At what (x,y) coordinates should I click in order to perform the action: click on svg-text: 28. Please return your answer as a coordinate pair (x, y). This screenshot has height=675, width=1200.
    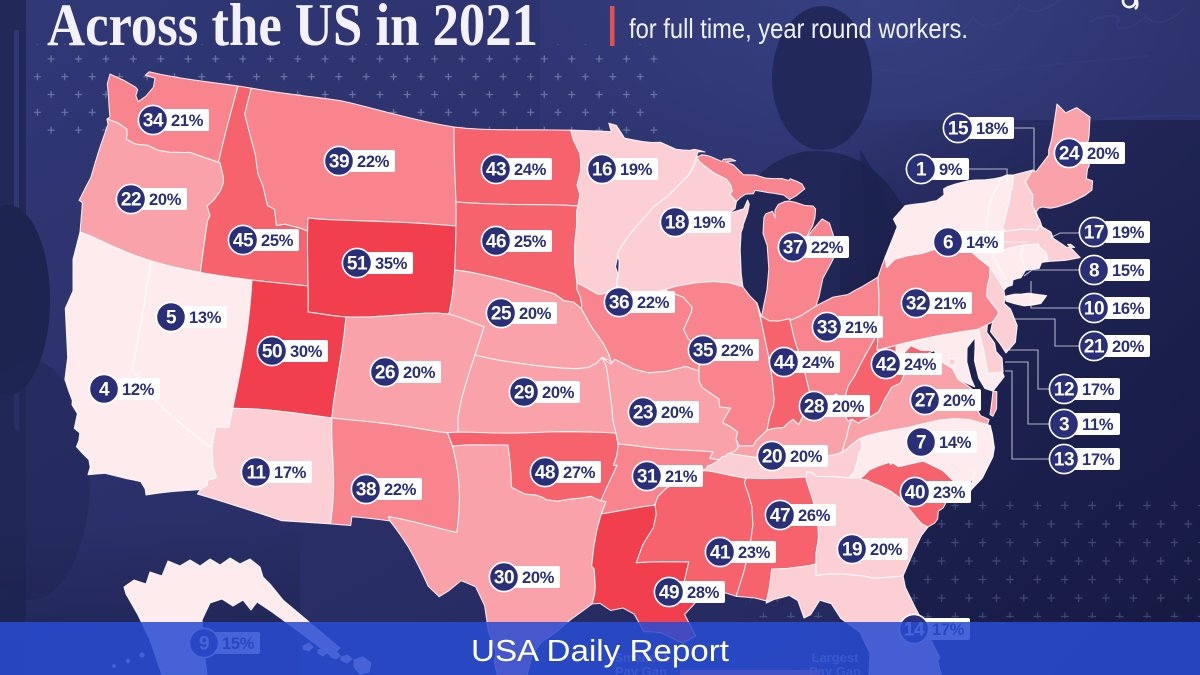
    Looking at the image, I should click on (814, 407).